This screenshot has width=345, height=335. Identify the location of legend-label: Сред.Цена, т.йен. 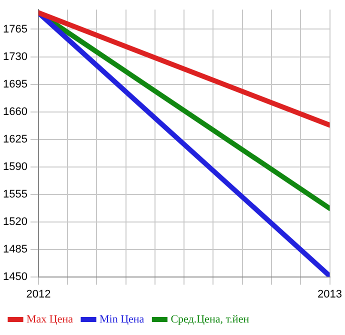
(210, 319).